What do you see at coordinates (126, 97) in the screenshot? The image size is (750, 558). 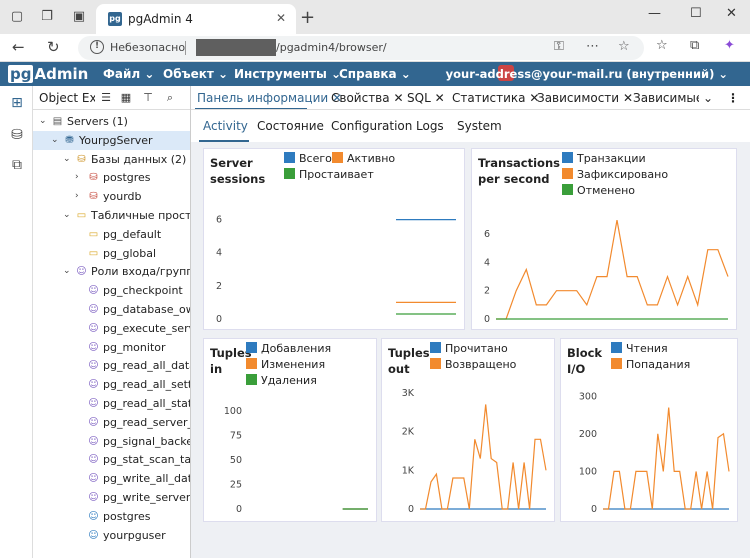 I see `grid-icon: ▦` at bounding box center [126, 97].